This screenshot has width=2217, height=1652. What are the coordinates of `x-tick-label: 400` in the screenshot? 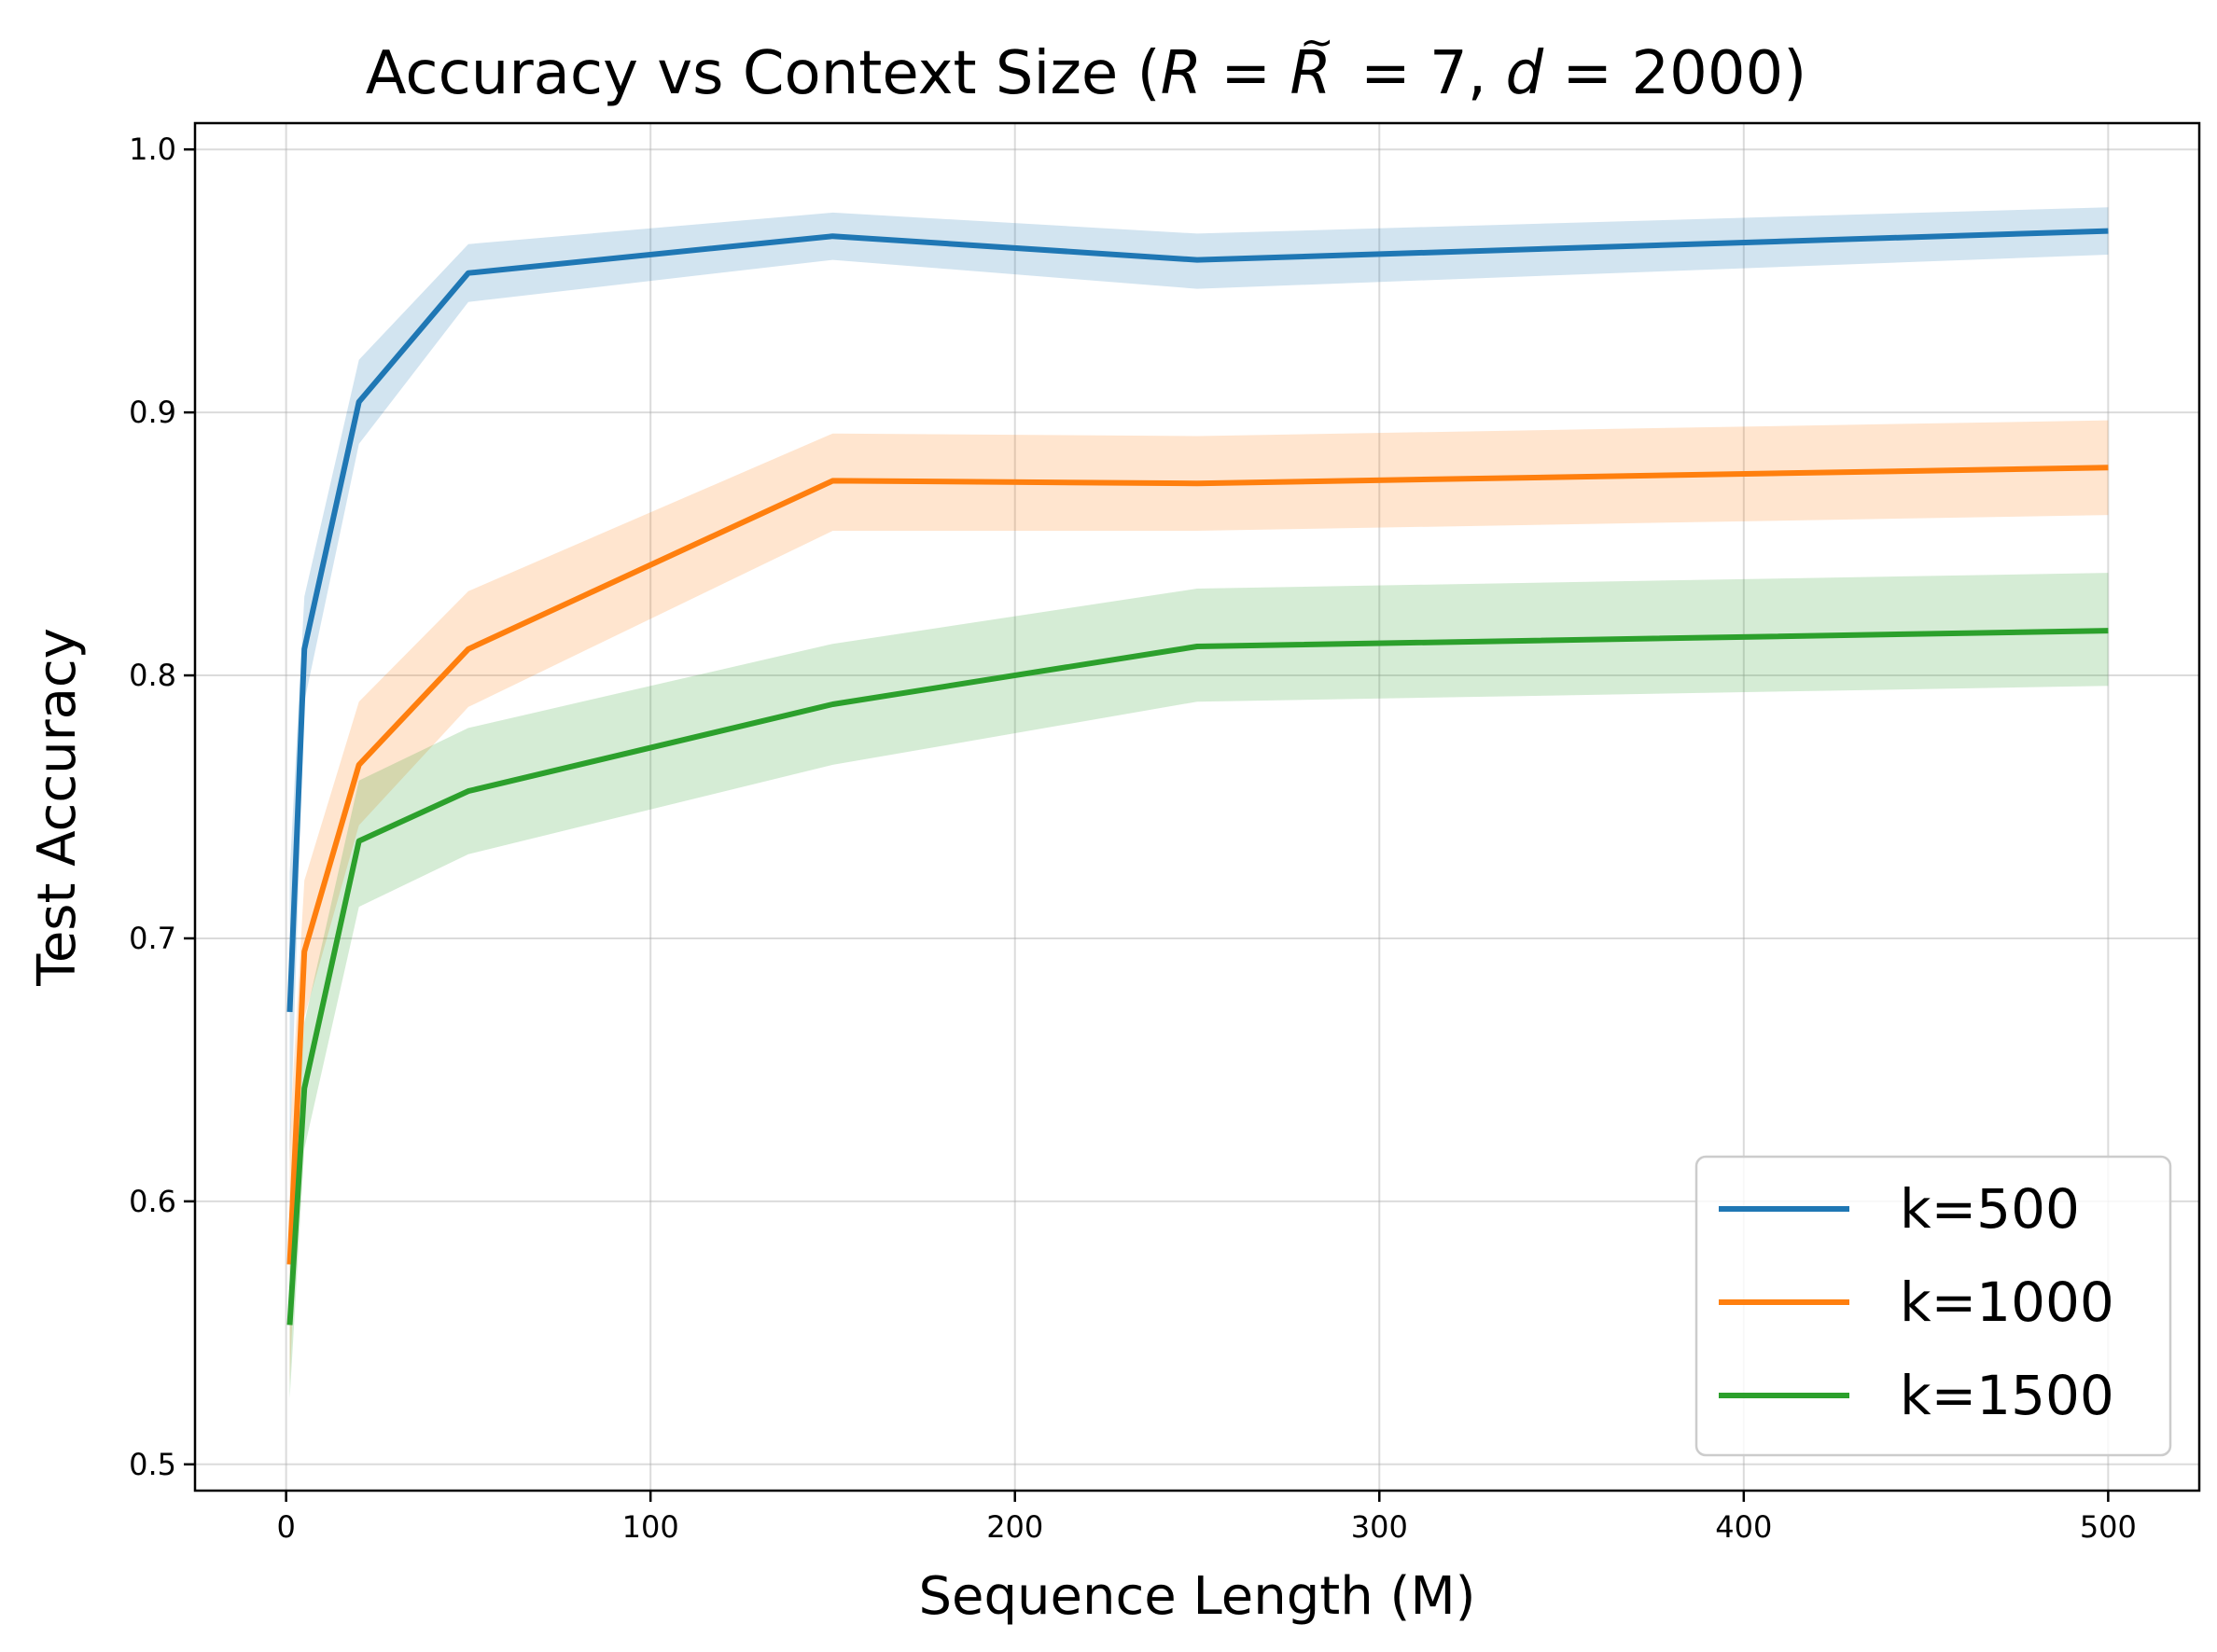 It's located at (1743, 1527).